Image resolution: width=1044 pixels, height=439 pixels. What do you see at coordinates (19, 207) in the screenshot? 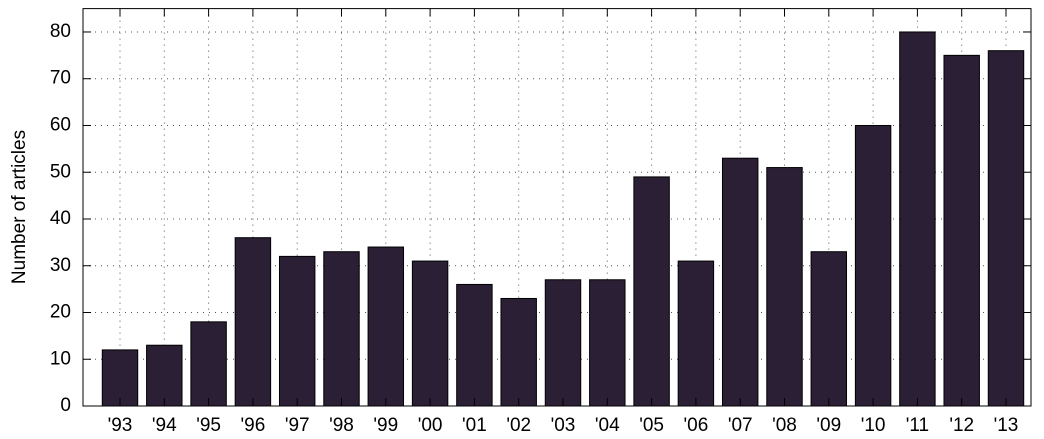
I see `y-axis-label: Number of articles` at bounding box center [19, 207].